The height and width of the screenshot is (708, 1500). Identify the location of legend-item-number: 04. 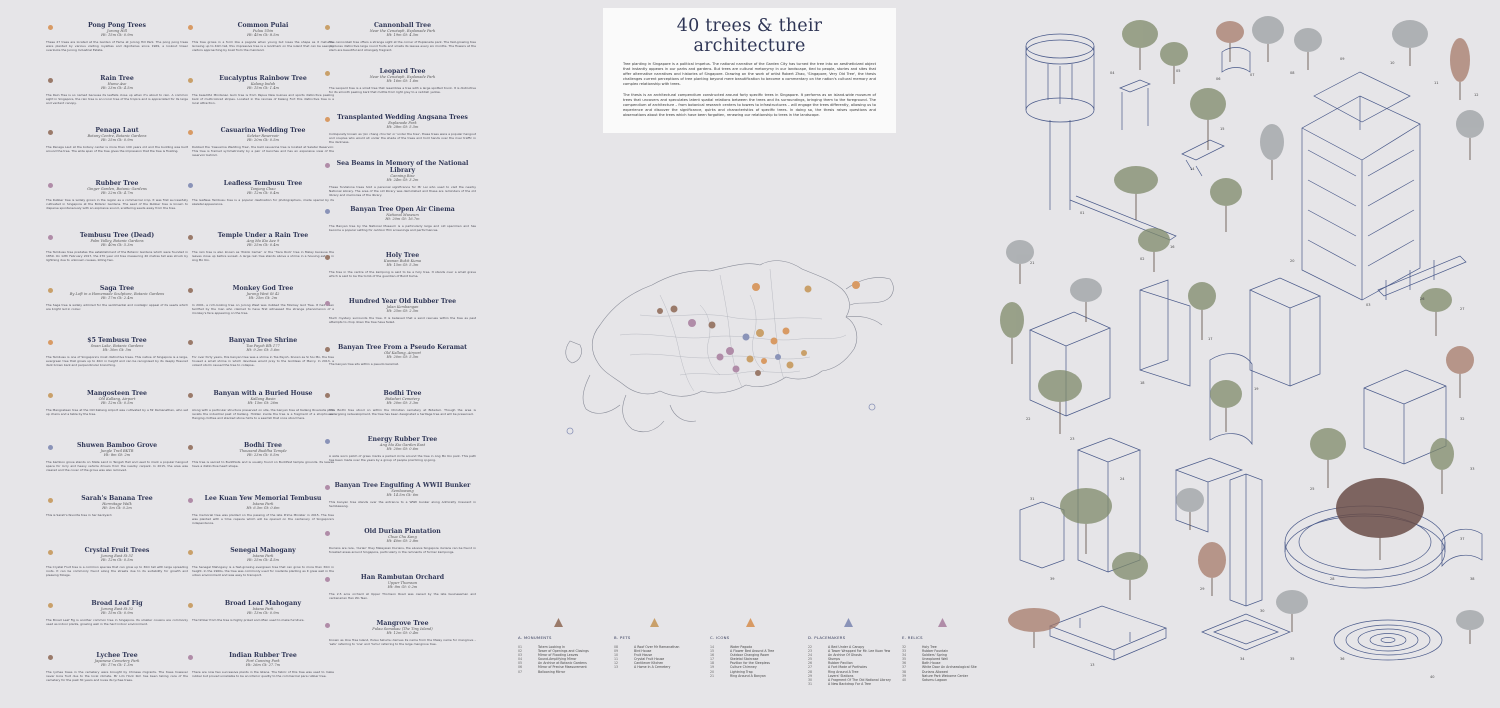
(520, 659).